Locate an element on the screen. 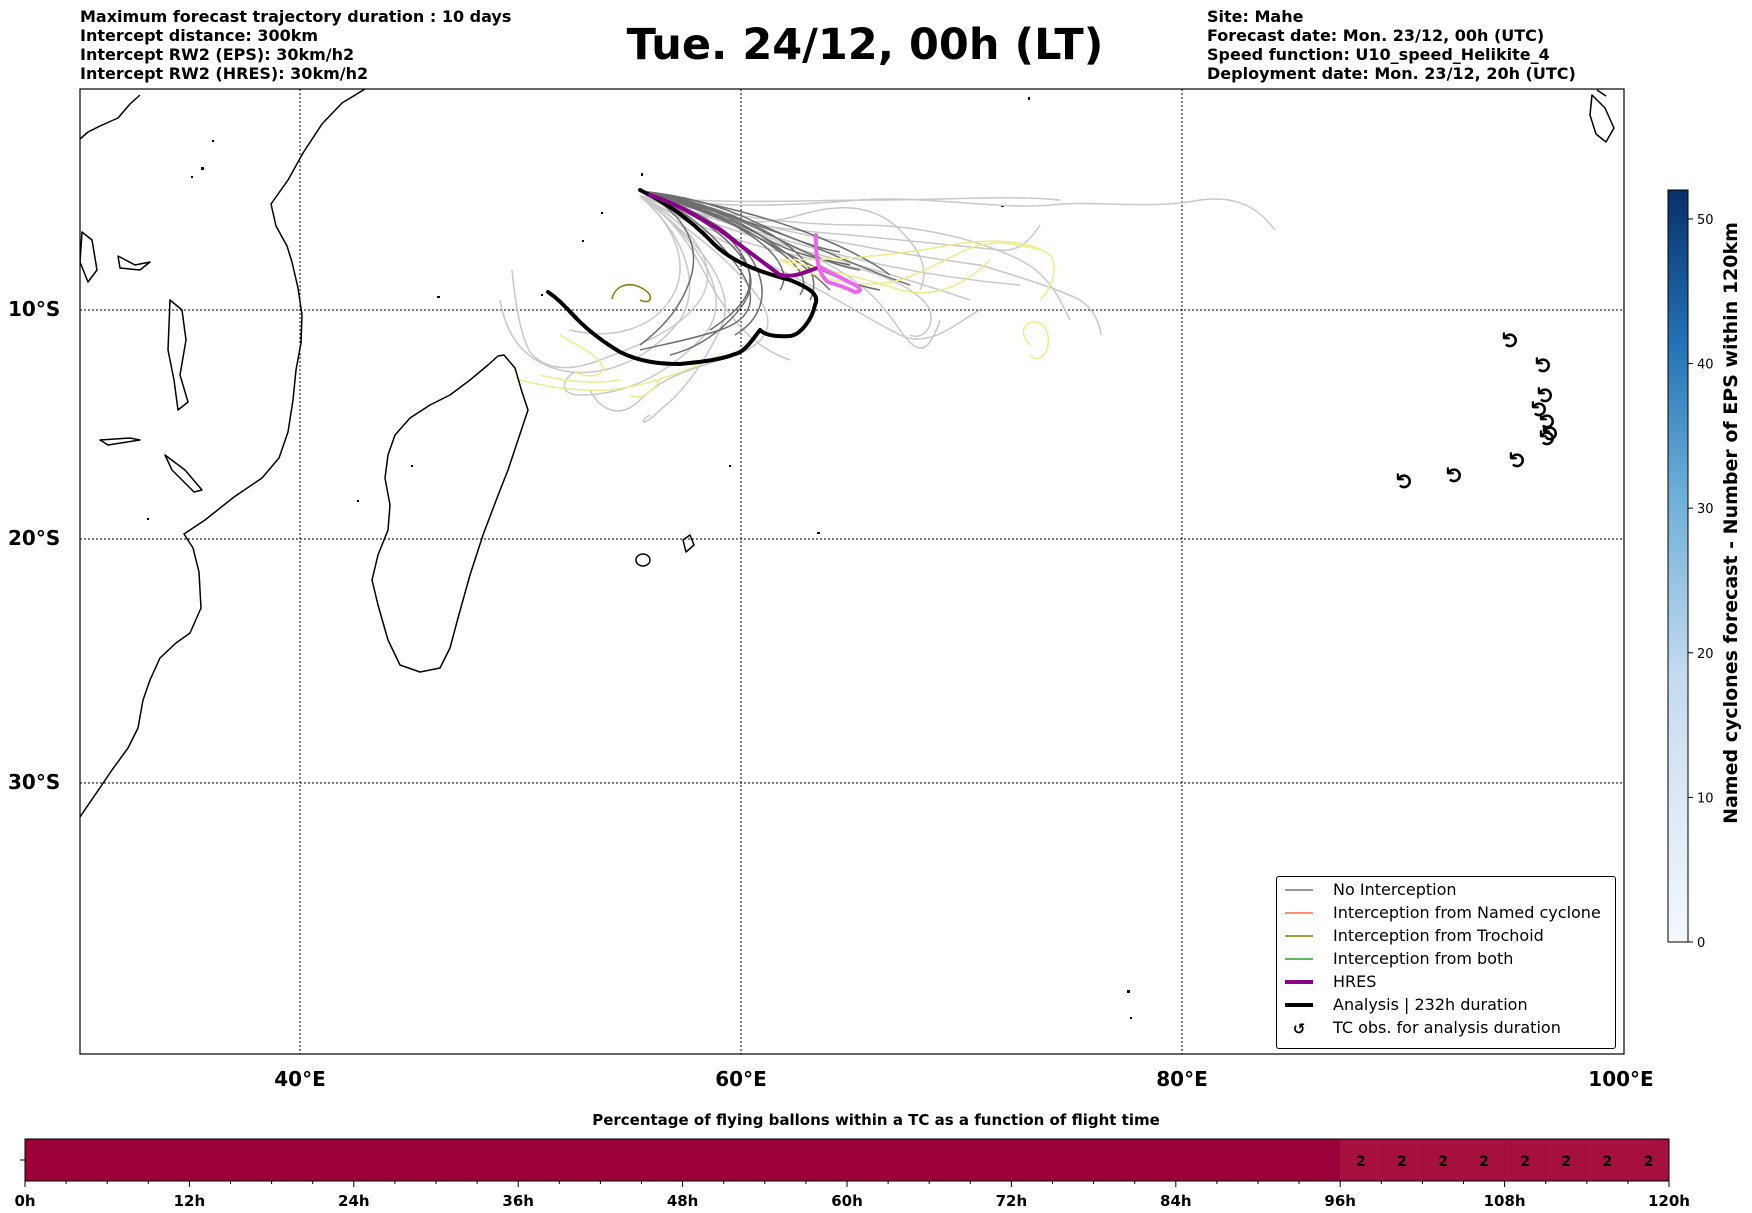  time-bar-tick-label: 12h is located at coordinates (190, 1201).